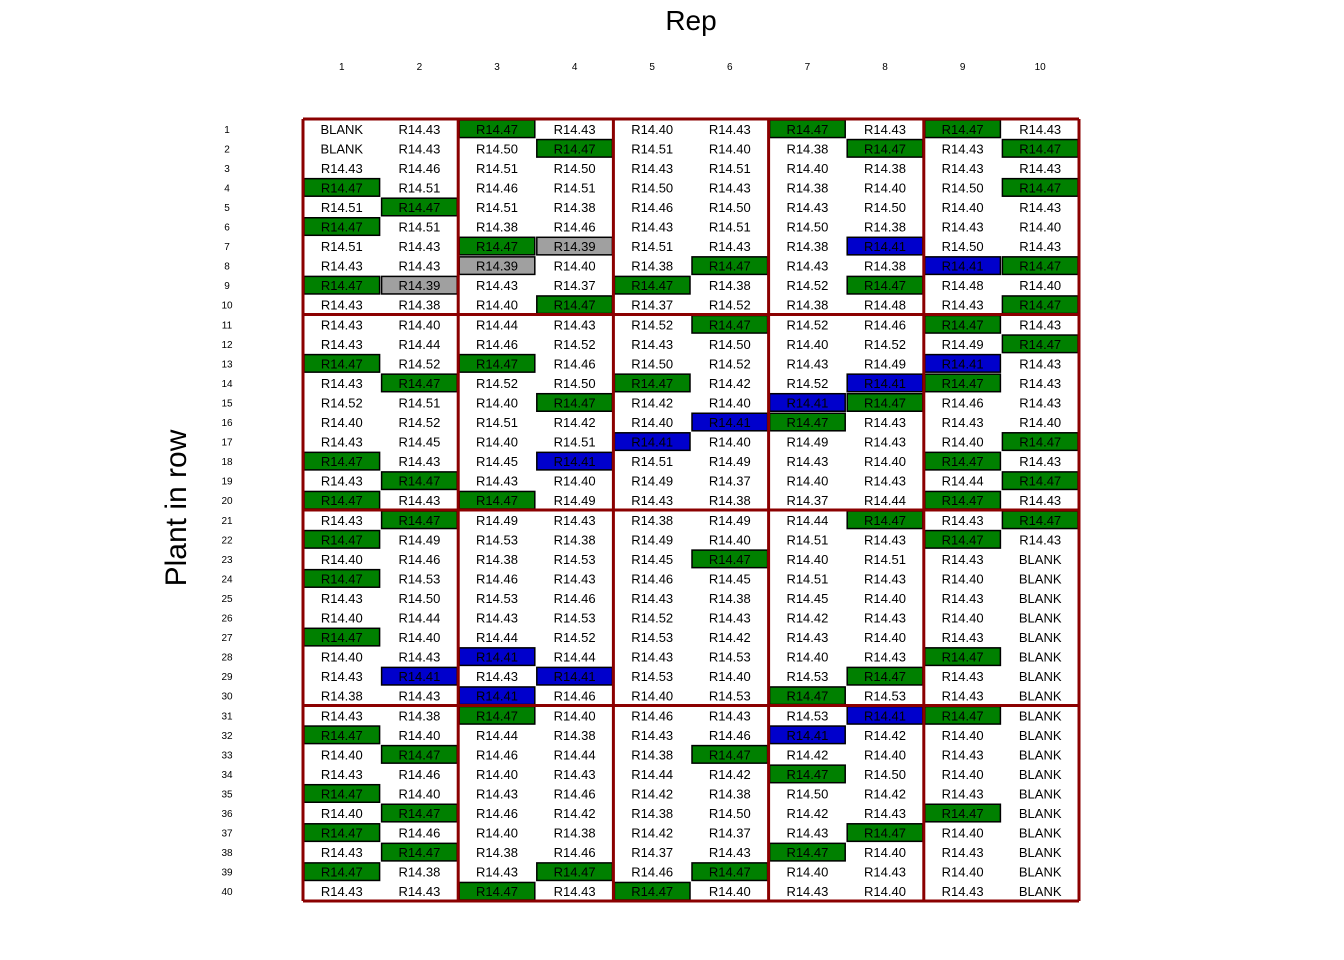 This screenshot has height=960, width=1344. What do you see at coordinates (227, 169) in the screenshot?
I see `row-tick-label: 3` at bounding box center [227, 169].